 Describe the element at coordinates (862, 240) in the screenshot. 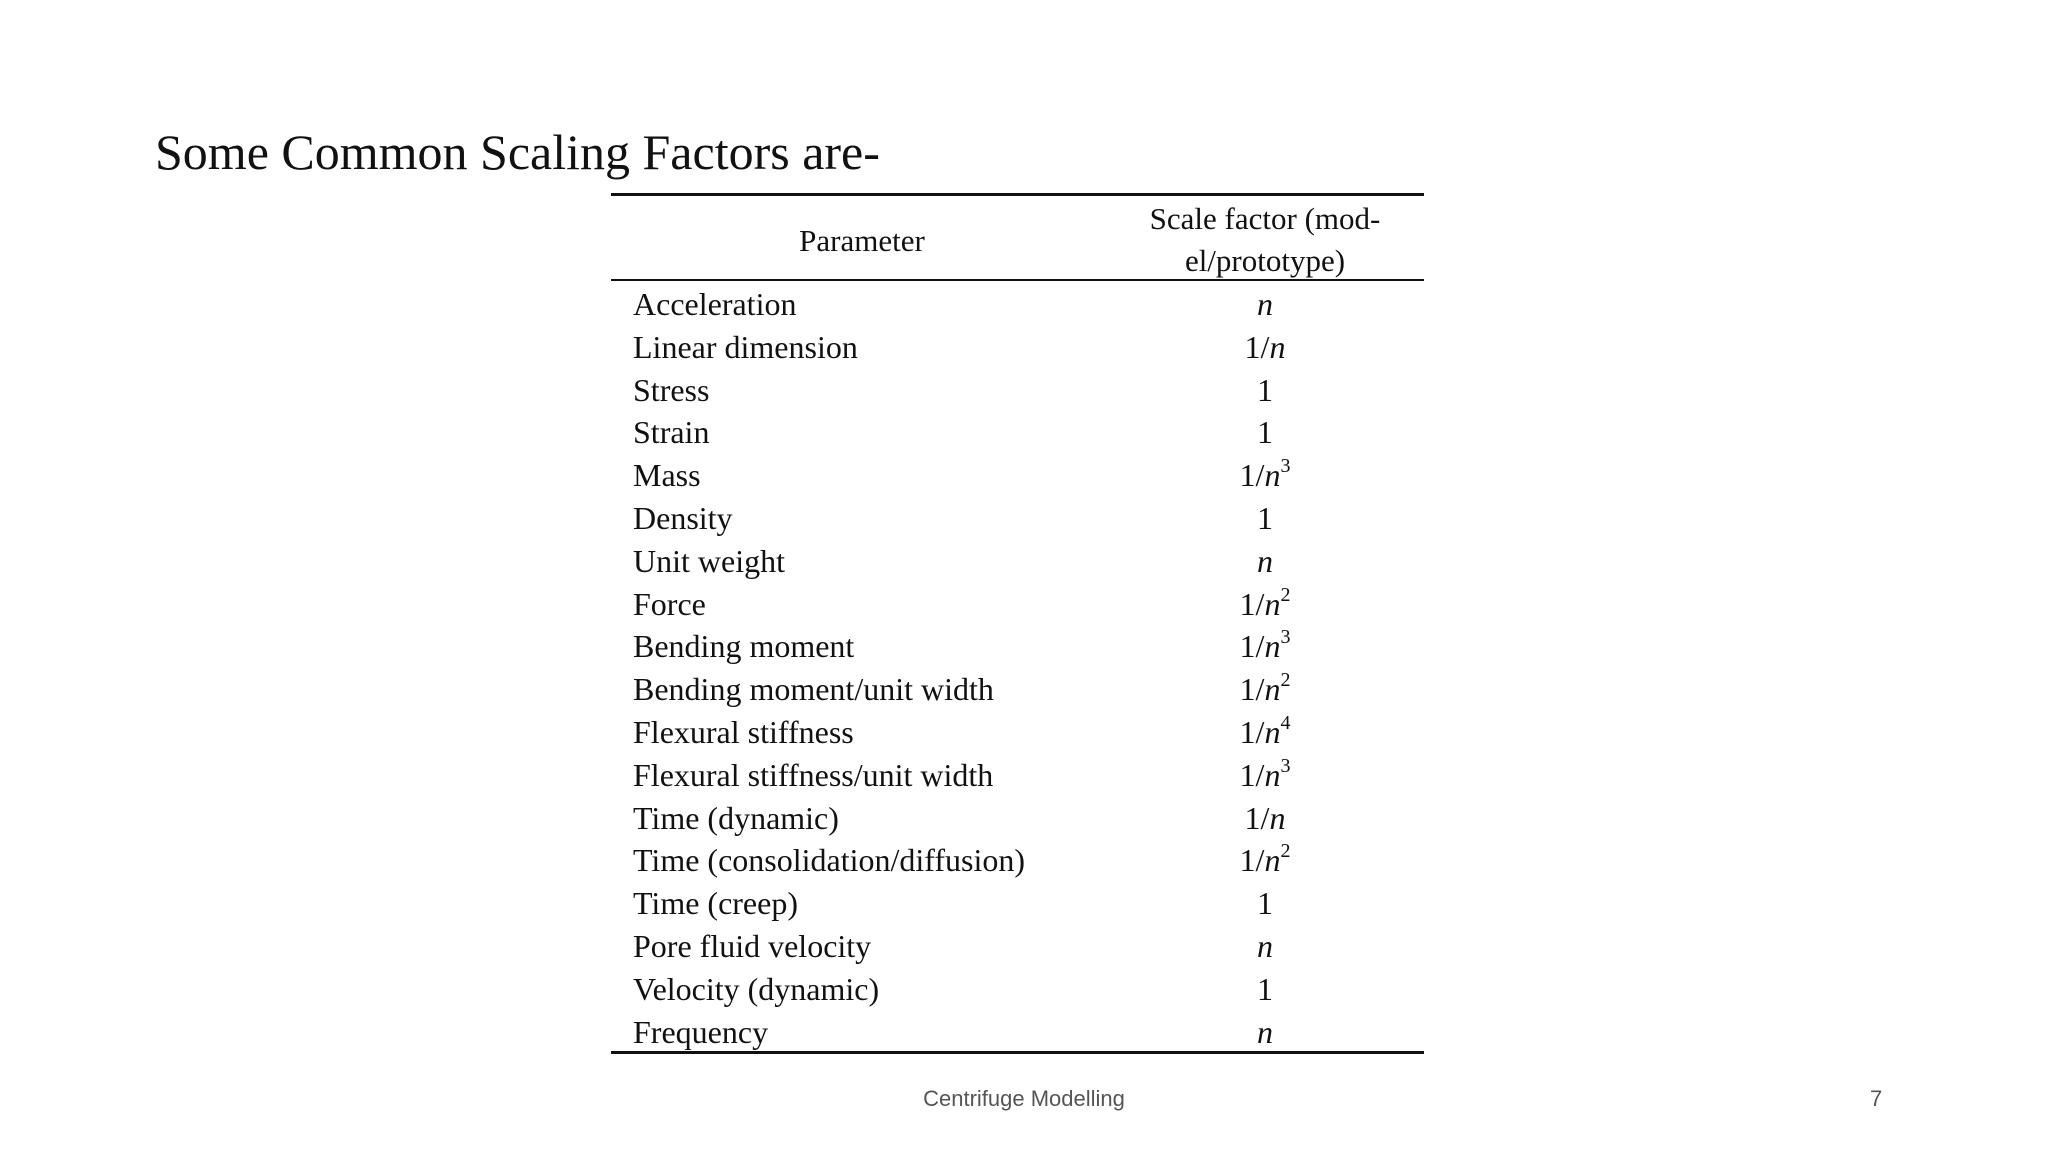

I see `header-parameter: Parameter` at that location.